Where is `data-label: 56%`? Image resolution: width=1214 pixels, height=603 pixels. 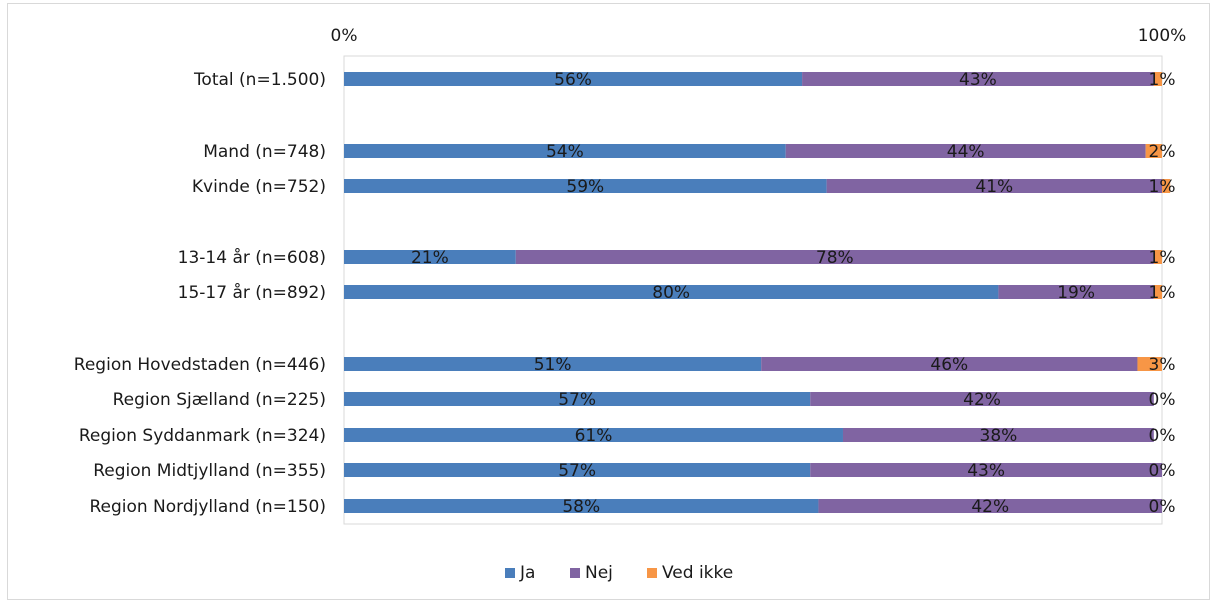 data-label: 56% is located at coordinates (573, 80).